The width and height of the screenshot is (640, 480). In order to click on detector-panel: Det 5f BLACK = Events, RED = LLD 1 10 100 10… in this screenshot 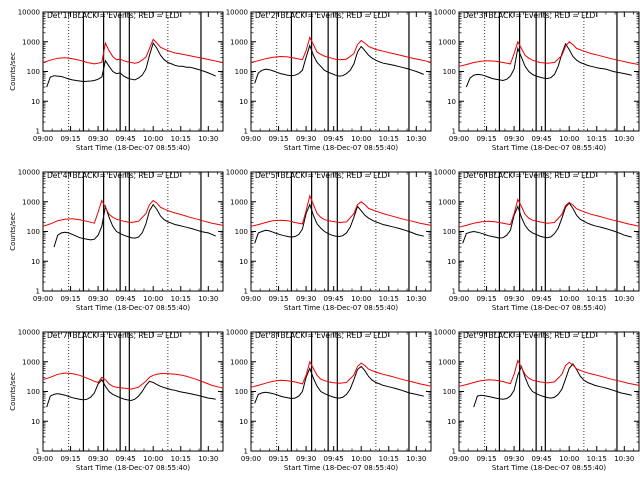, I will do `click(329, 240)`.